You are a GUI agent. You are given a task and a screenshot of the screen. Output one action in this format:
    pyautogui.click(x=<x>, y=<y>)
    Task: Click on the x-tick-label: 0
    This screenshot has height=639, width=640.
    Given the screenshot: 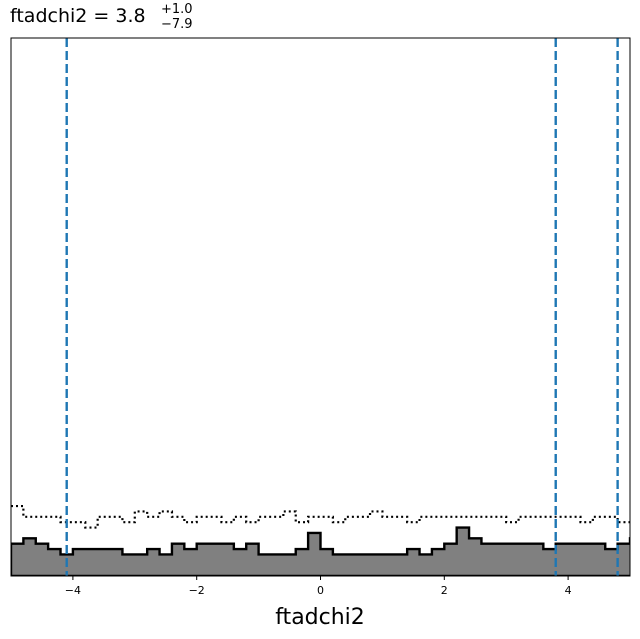 What is the action you would take?
    pyautogui.click(x=320, y=590)
    